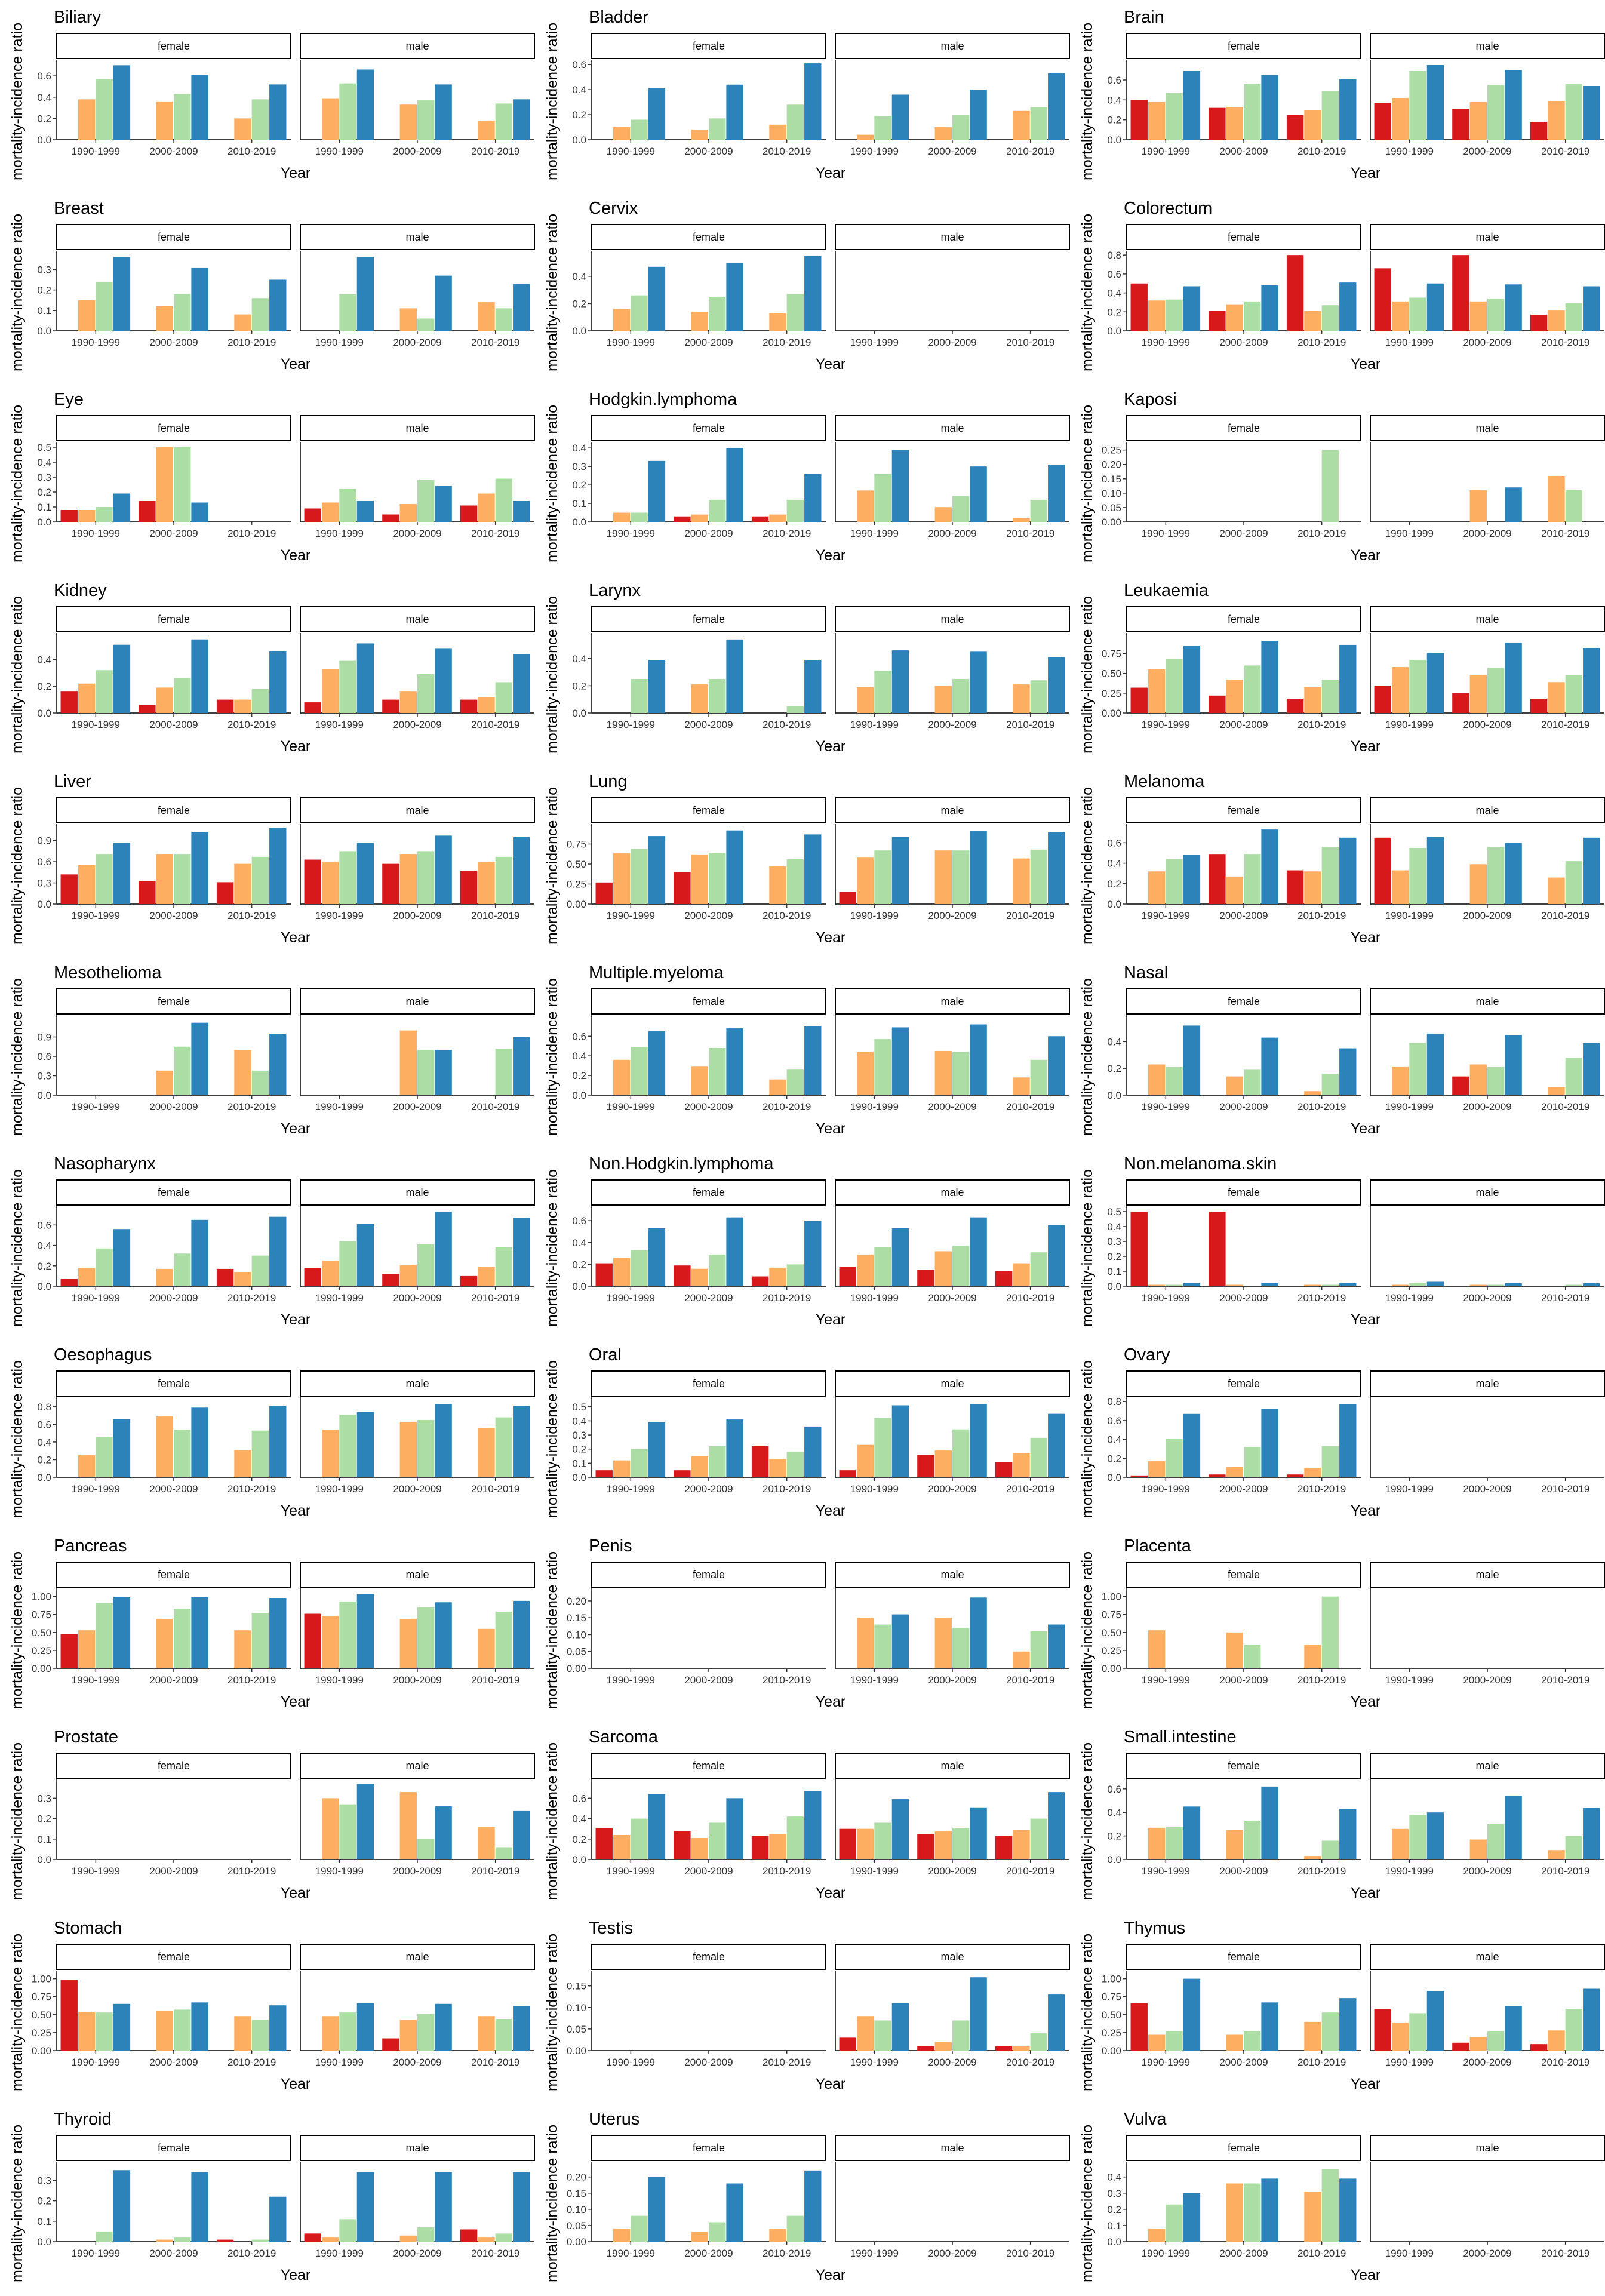 This screenshot has width=1605, height=2296. Describe the element at coordinates (1488, 2197) in the screenshot. I see `facet-male: male 1990-1999 2000-2009 2010-2019` at that location.